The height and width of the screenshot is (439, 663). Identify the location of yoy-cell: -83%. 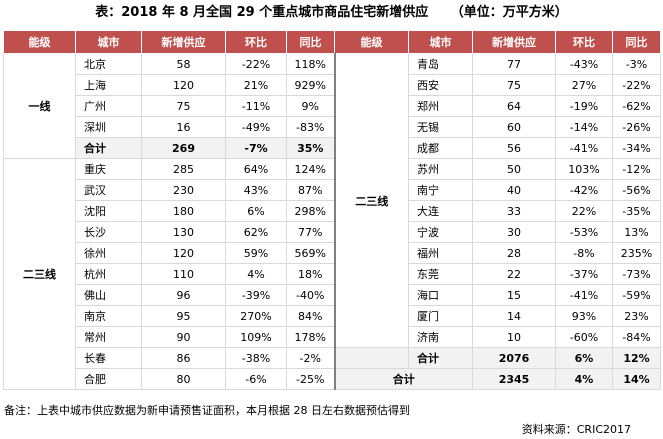
(310, 127).